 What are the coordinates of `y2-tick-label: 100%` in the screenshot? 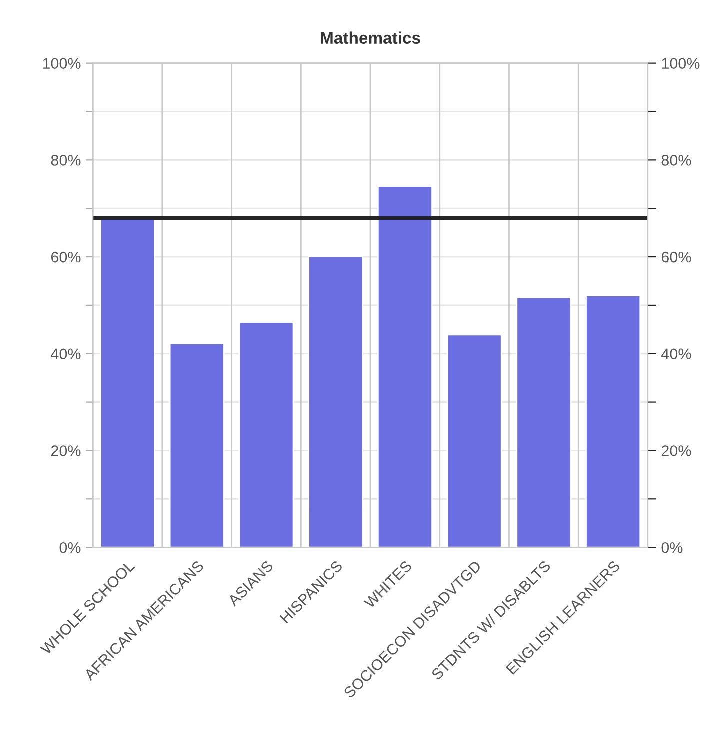 It's located at (681, 64).